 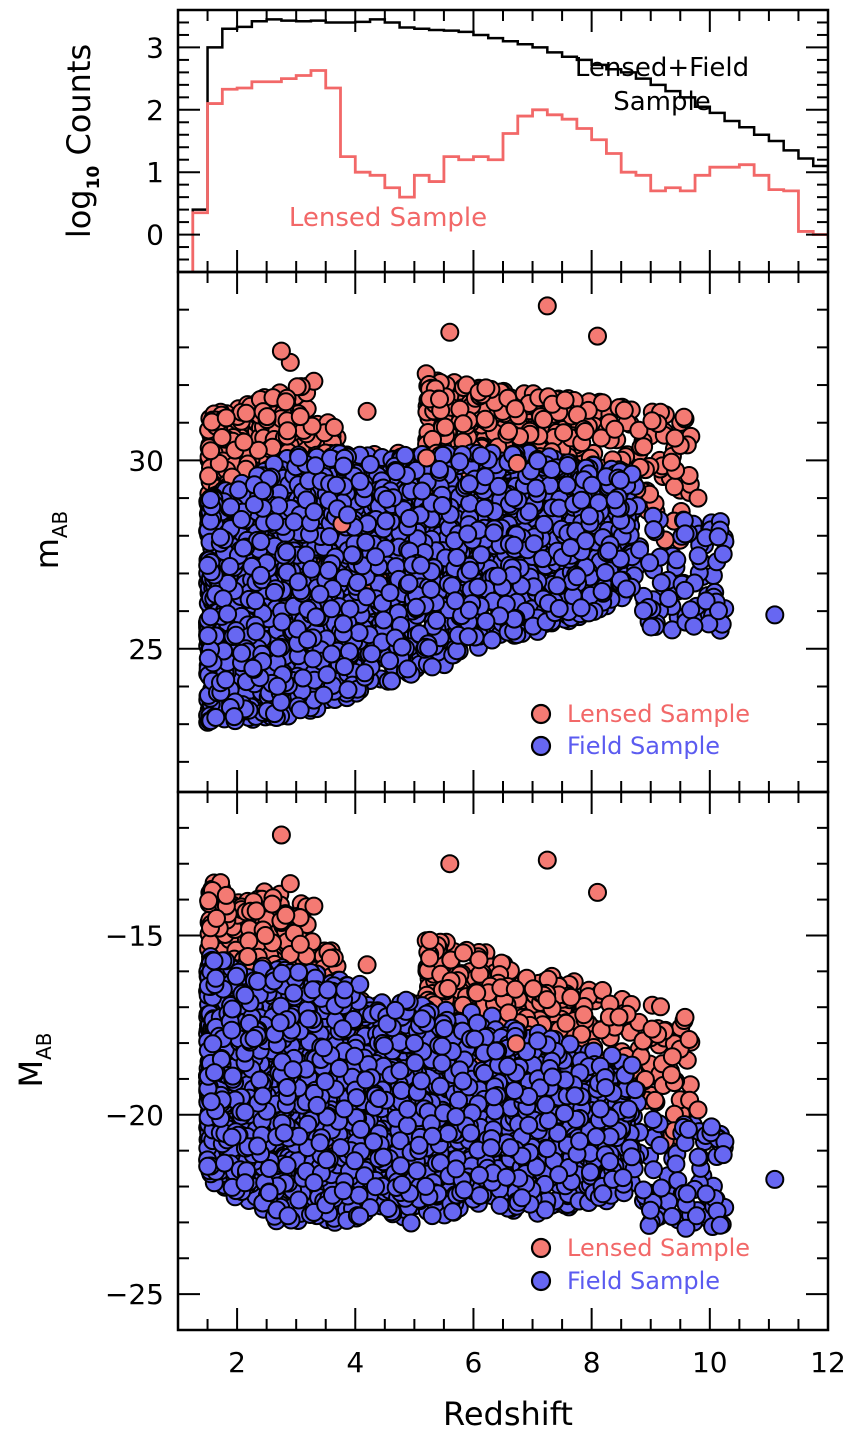 I want to click on legend-marker-lensed, so click(x=541, y=714).